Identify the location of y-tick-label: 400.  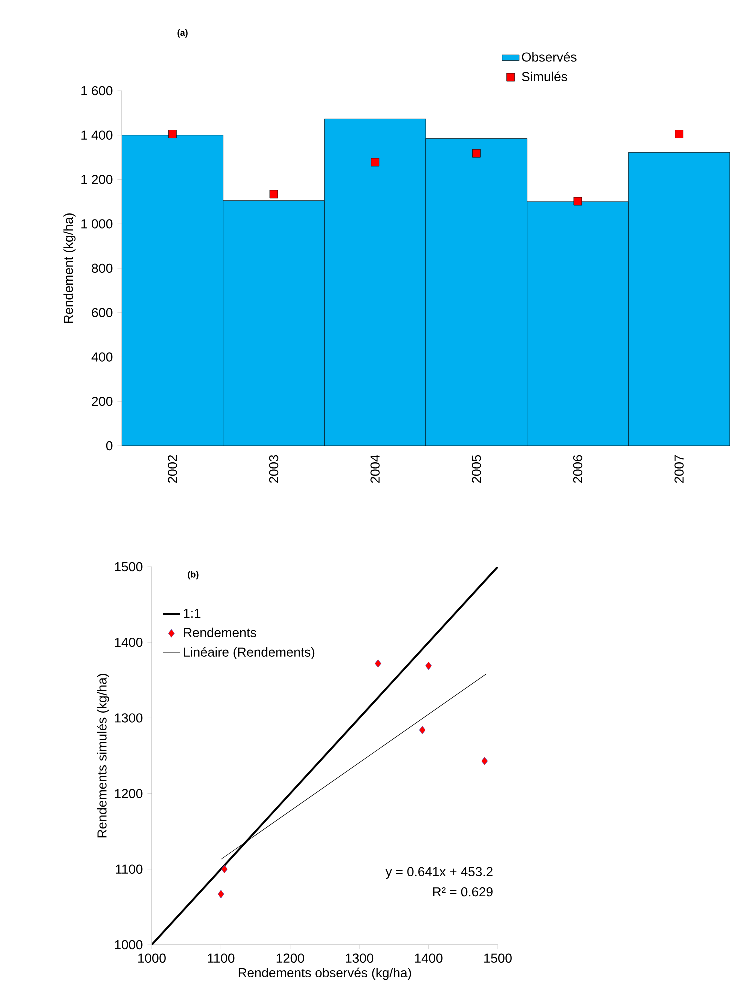
(102, 357).